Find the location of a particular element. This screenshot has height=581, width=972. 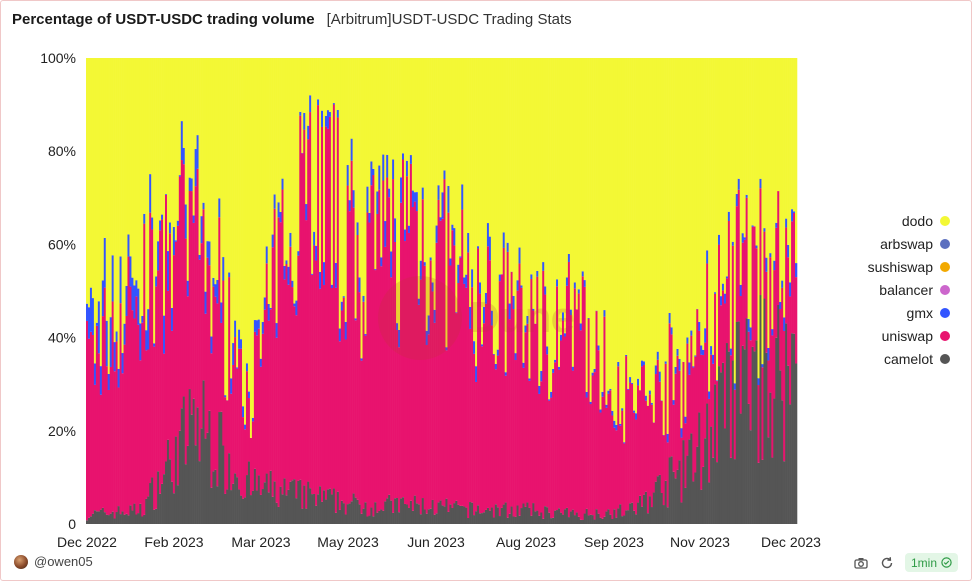

author-info: @owen05 is located at coordinates (53, 561).